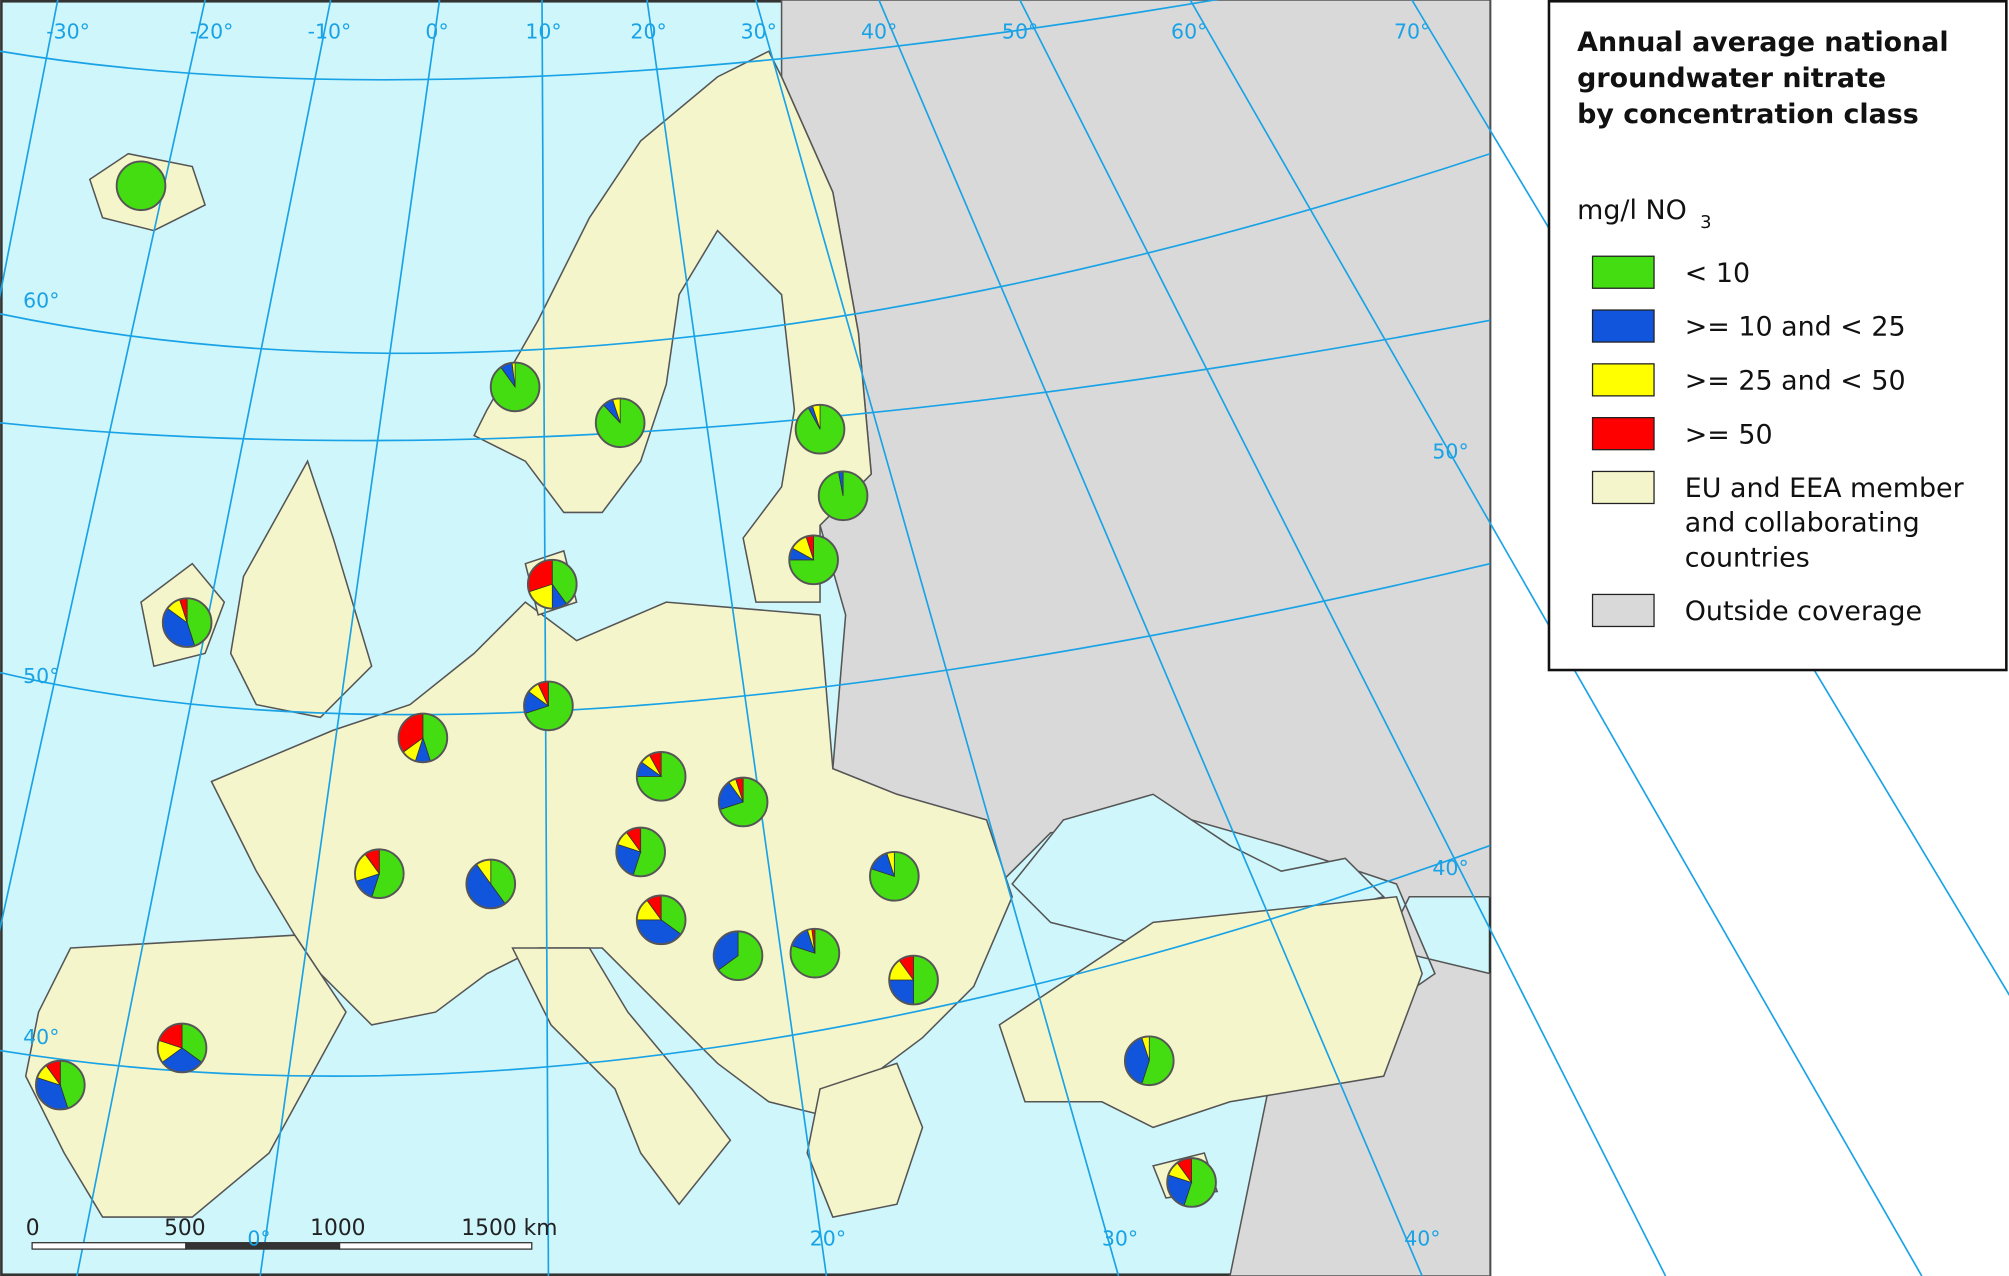 The width and height of the screenshot is (2009, 1276). What do you see at coordinates (1747, 557) in the screenshot?
I see `legend-label: countries` at bounding box center [1747, 557].